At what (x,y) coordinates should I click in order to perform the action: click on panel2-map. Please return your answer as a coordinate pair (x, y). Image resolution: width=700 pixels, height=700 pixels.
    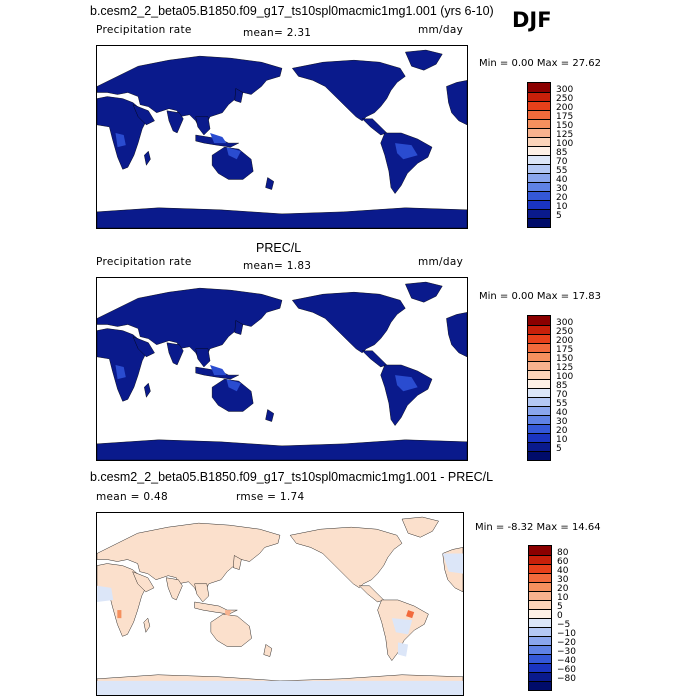
    Looking at the image, I should click on (282, 369).